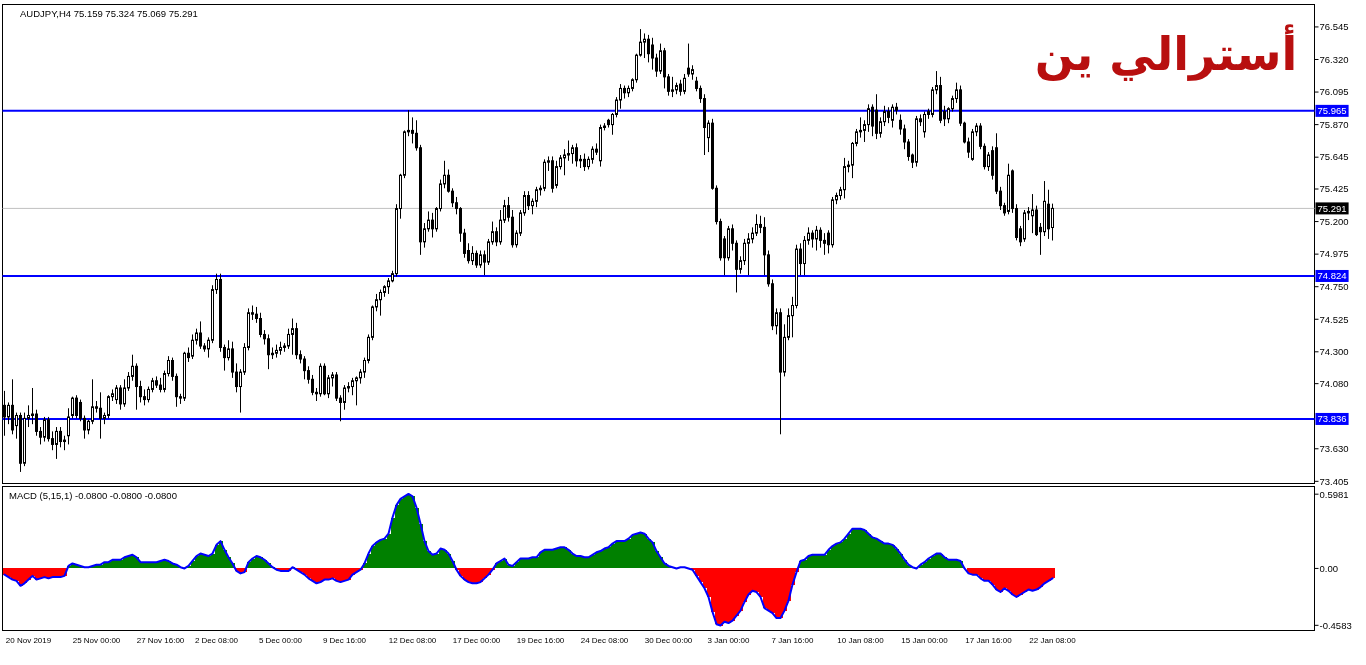 The image size is (1366, 665). Describe the element at coordinates (93, 495) in the screenshot. I see `chart-title: MACD (5,15,1) -0.0800 -0.0800 -0.0800` at that location.